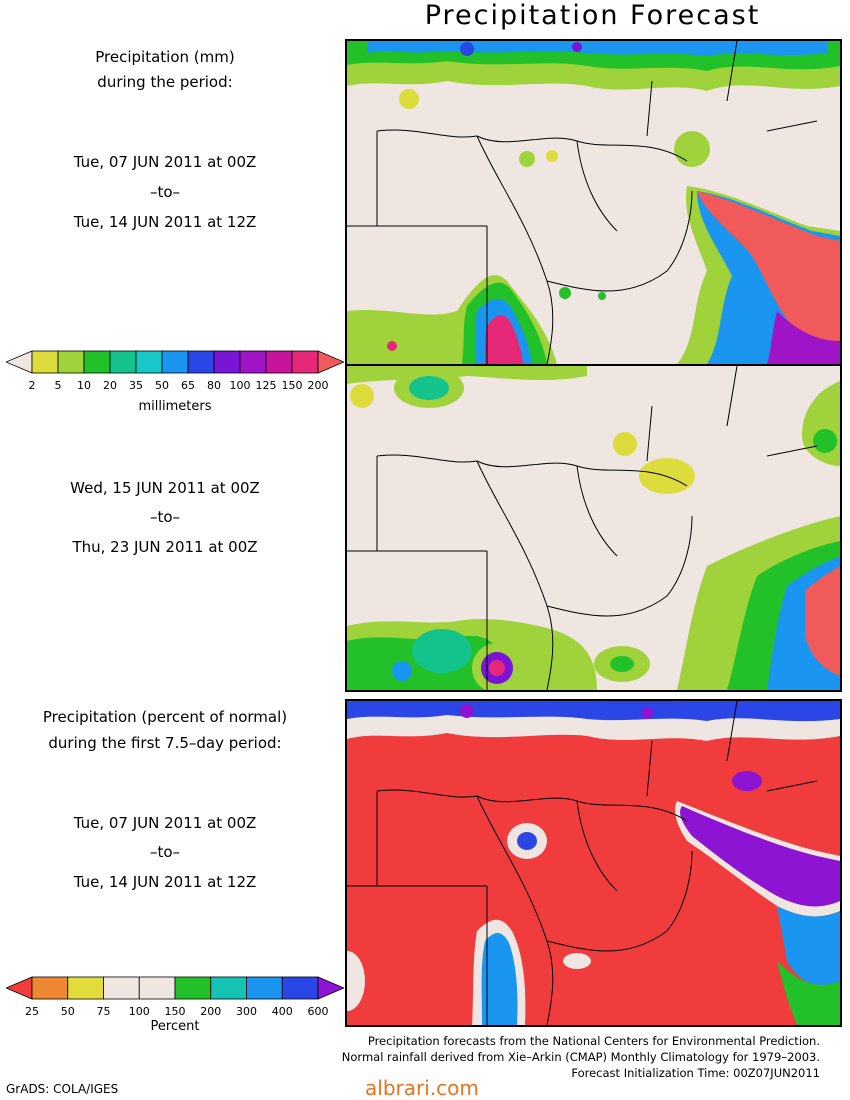 The height and width of the screenshot is (1100, 850). I want to click on panel1-heading-line2: during the period:, so click(165, 82).